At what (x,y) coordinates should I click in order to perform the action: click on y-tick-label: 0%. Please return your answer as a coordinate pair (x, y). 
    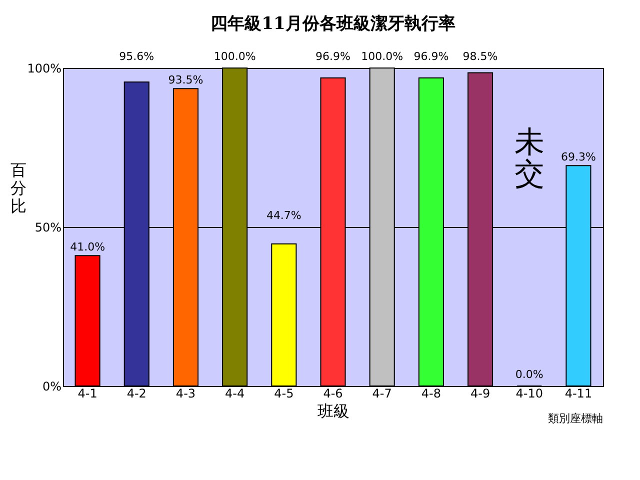
    Looking at the image, I should click on (52, 387).